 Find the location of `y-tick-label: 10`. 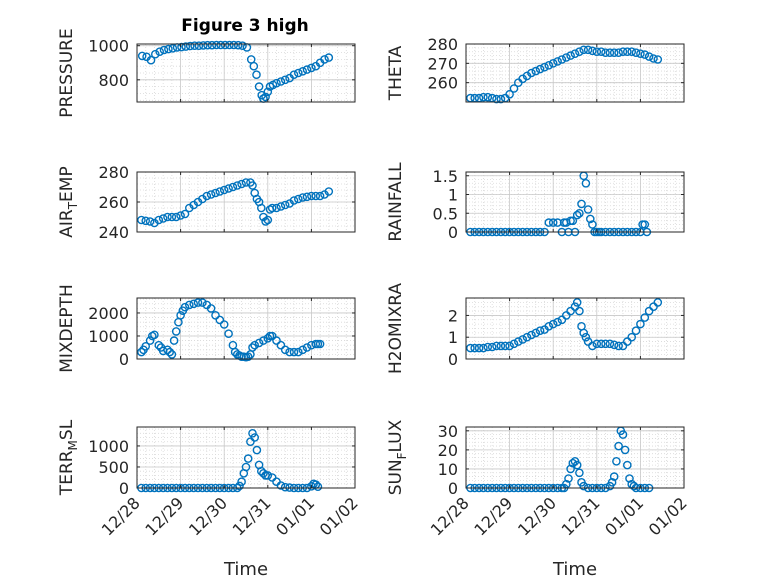

y-tick-label: 10 is located at coordinates (448, 469).